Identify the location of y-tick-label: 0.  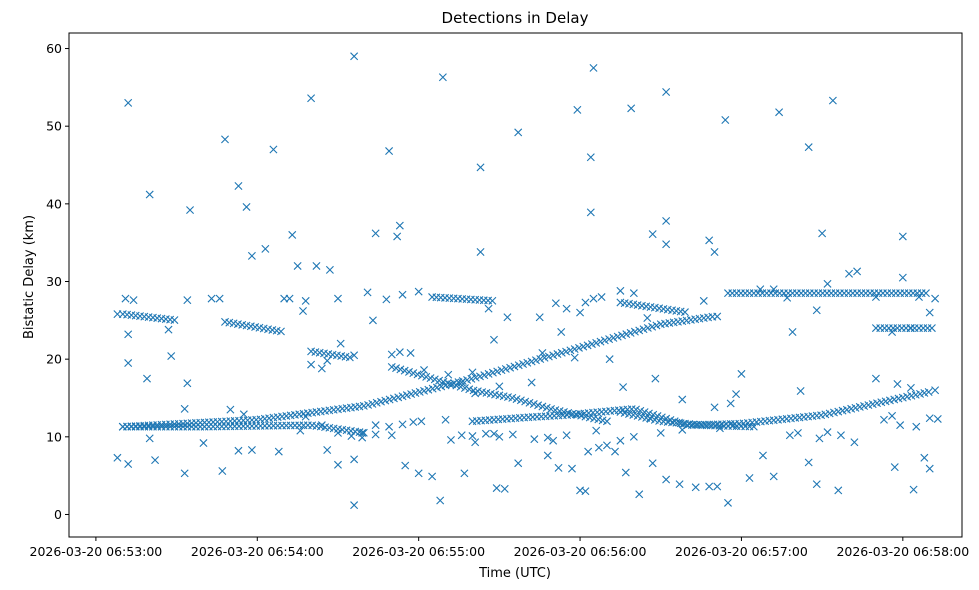
(58, 514).